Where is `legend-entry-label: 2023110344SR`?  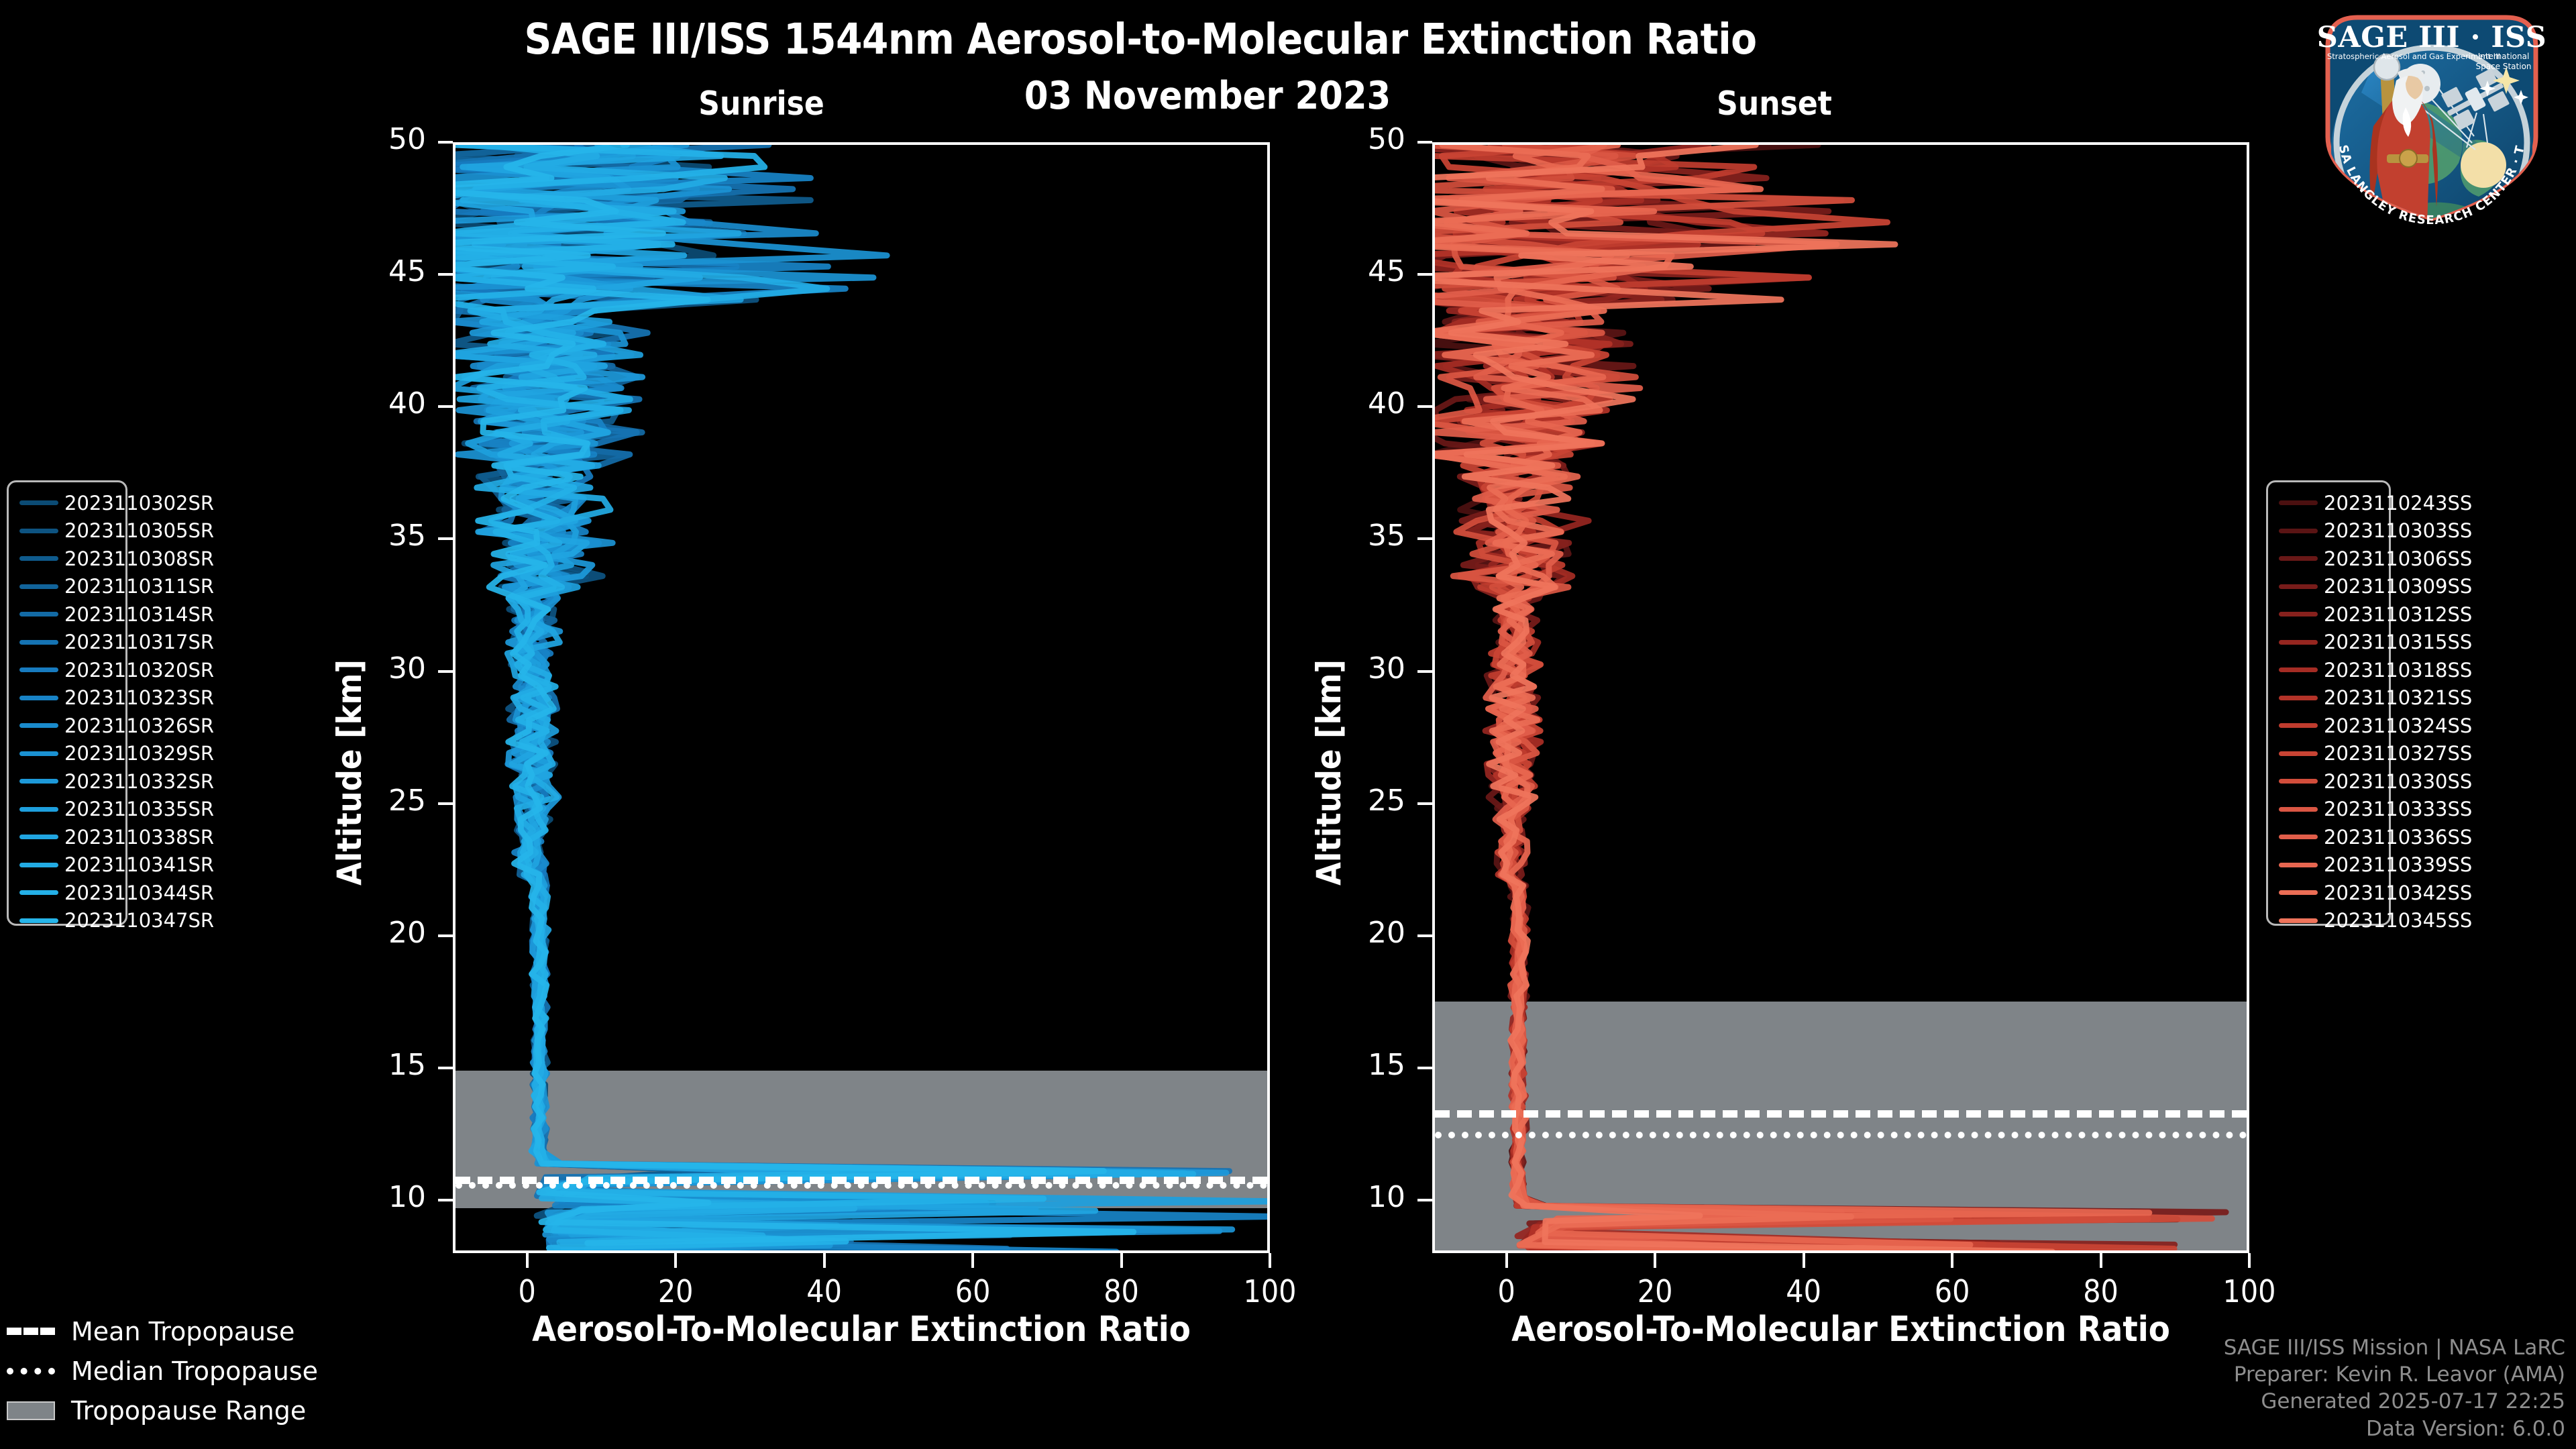 legend-entry-label: 2023110344SR is located at coordinates (139, 892).